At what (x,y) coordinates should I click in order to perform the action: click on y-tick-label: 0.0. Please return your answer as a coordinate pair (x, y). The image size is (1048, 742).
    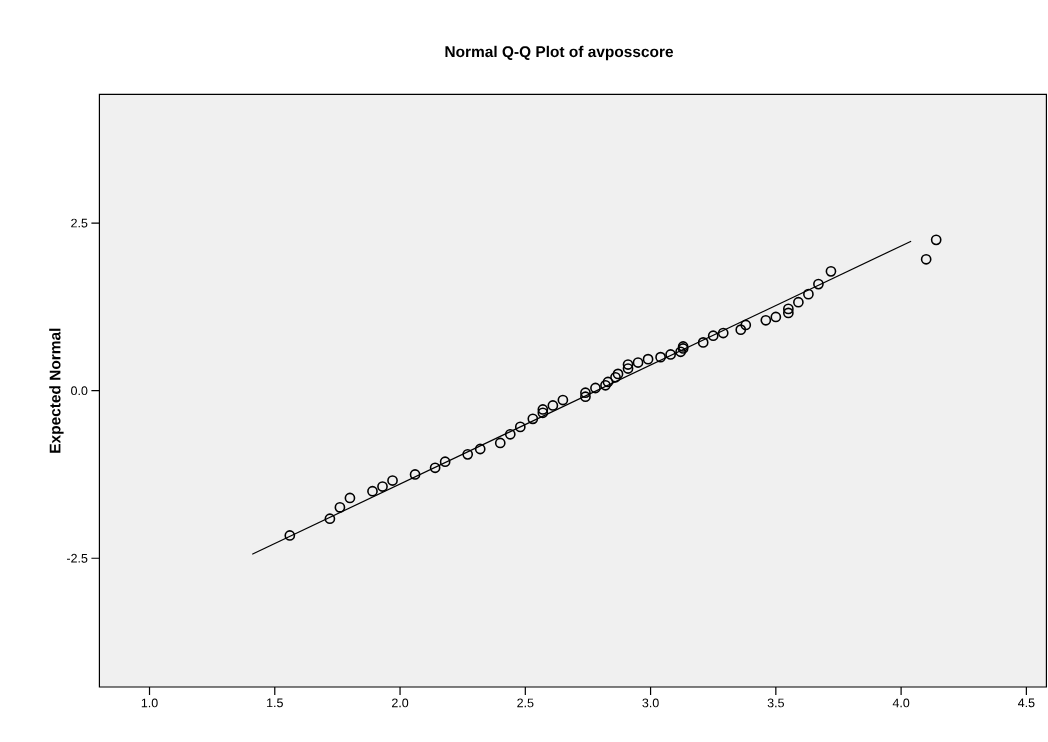
    Looking at the image, I should click on (79, 391).